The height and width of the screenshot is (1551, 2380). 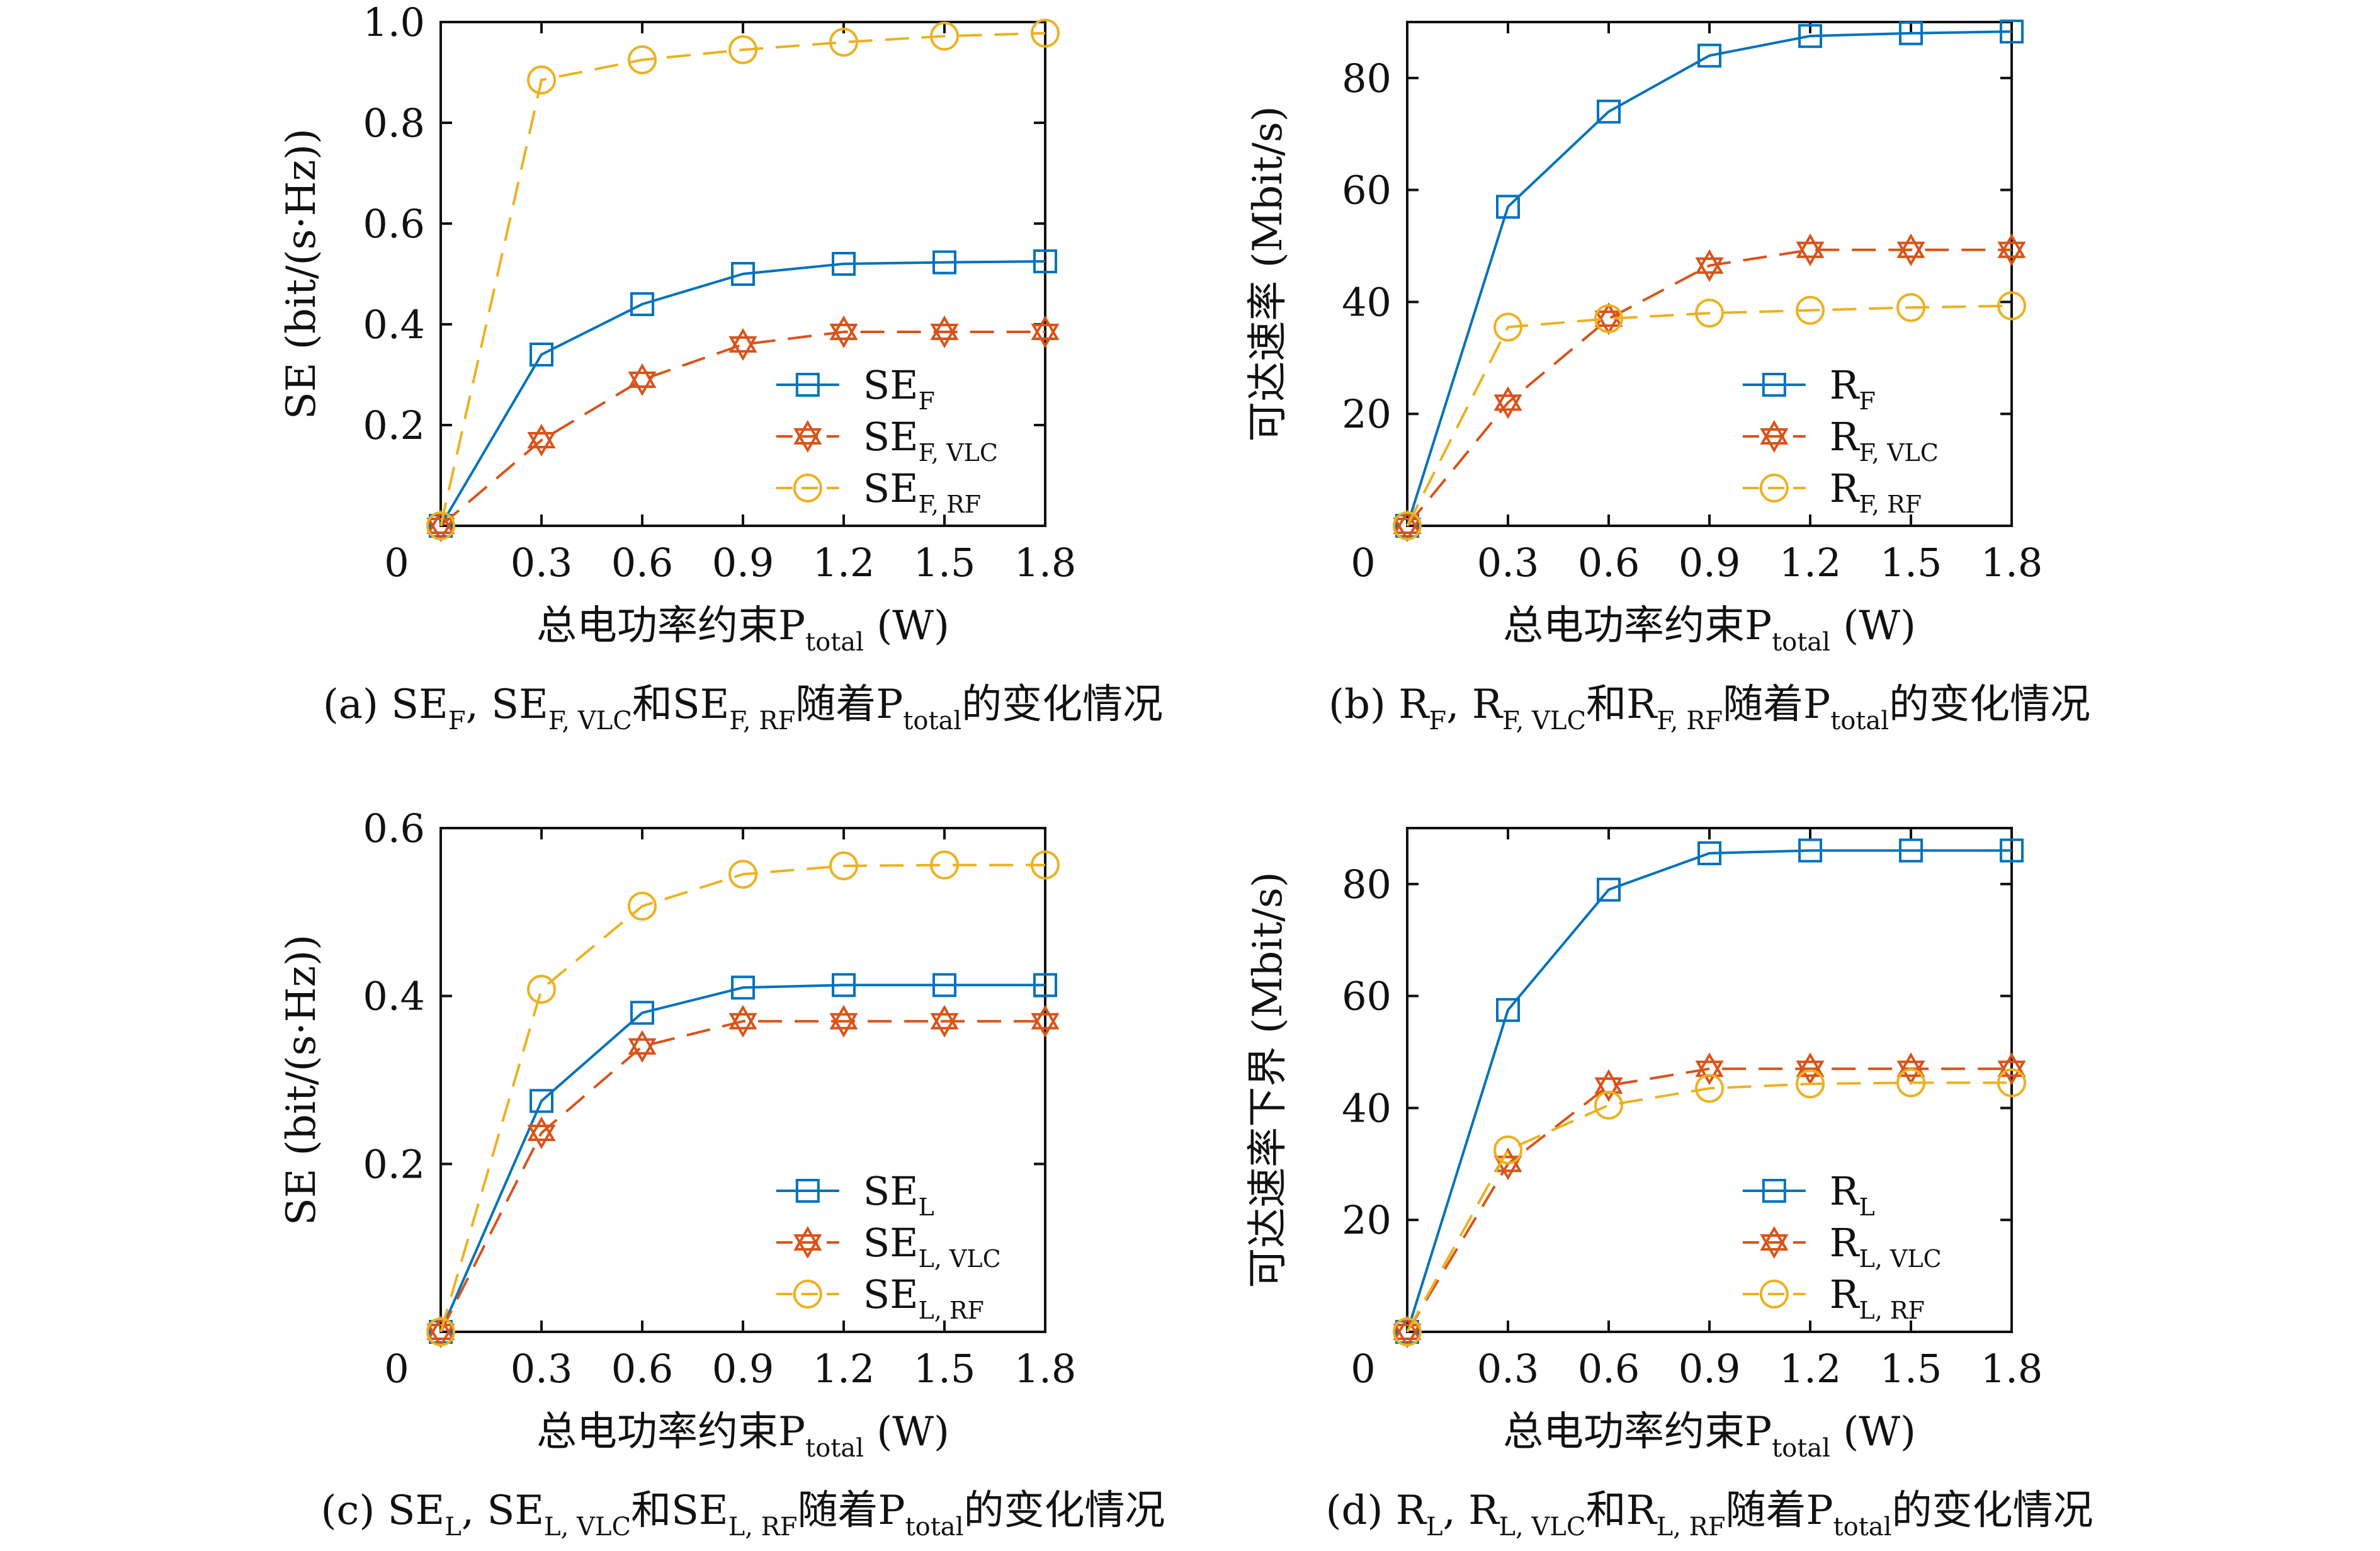 What do you see at coordinates (1366, 1108) in the screenshot?
I see `y-tick-label: 40` at bounding box center [1366, 1108].